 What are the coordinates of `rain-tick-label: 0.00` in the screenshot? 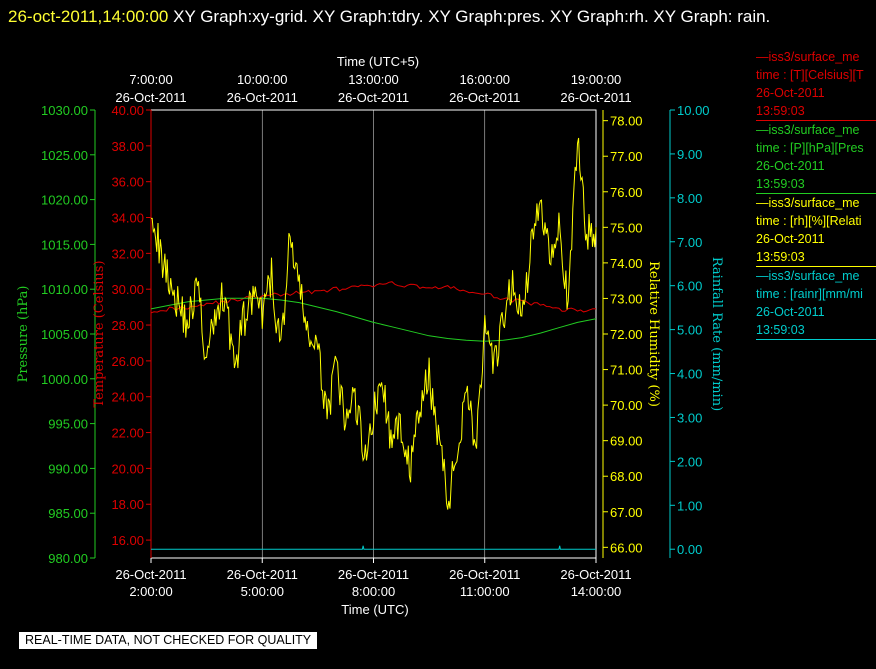 It's located at (689, 549).